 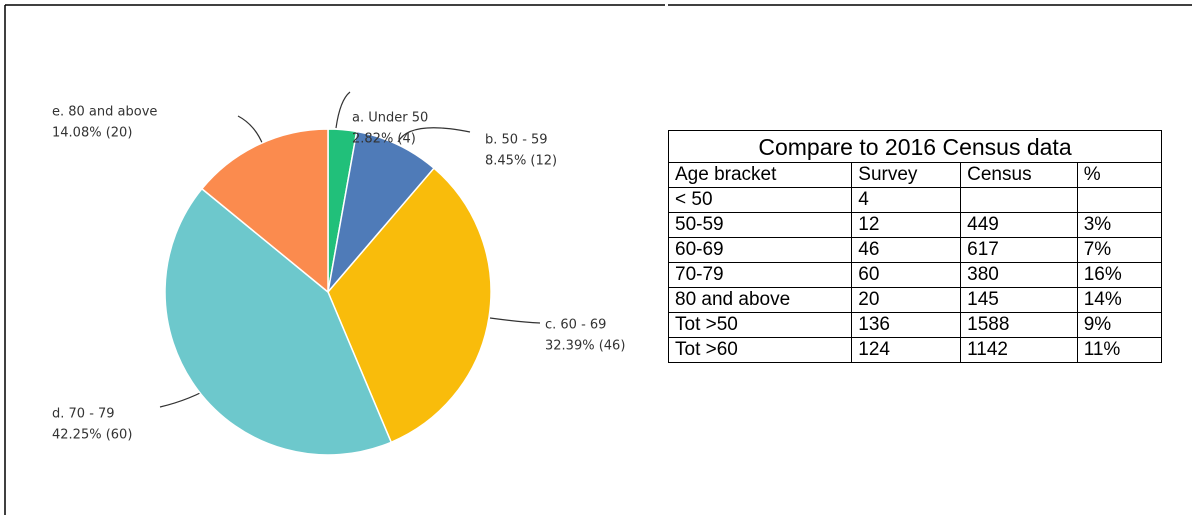 What do you see at coordinates (521, 161) in the screenshot?
I see `slice-value-label: 8.45% (12)` at bounding box center [521, 161].